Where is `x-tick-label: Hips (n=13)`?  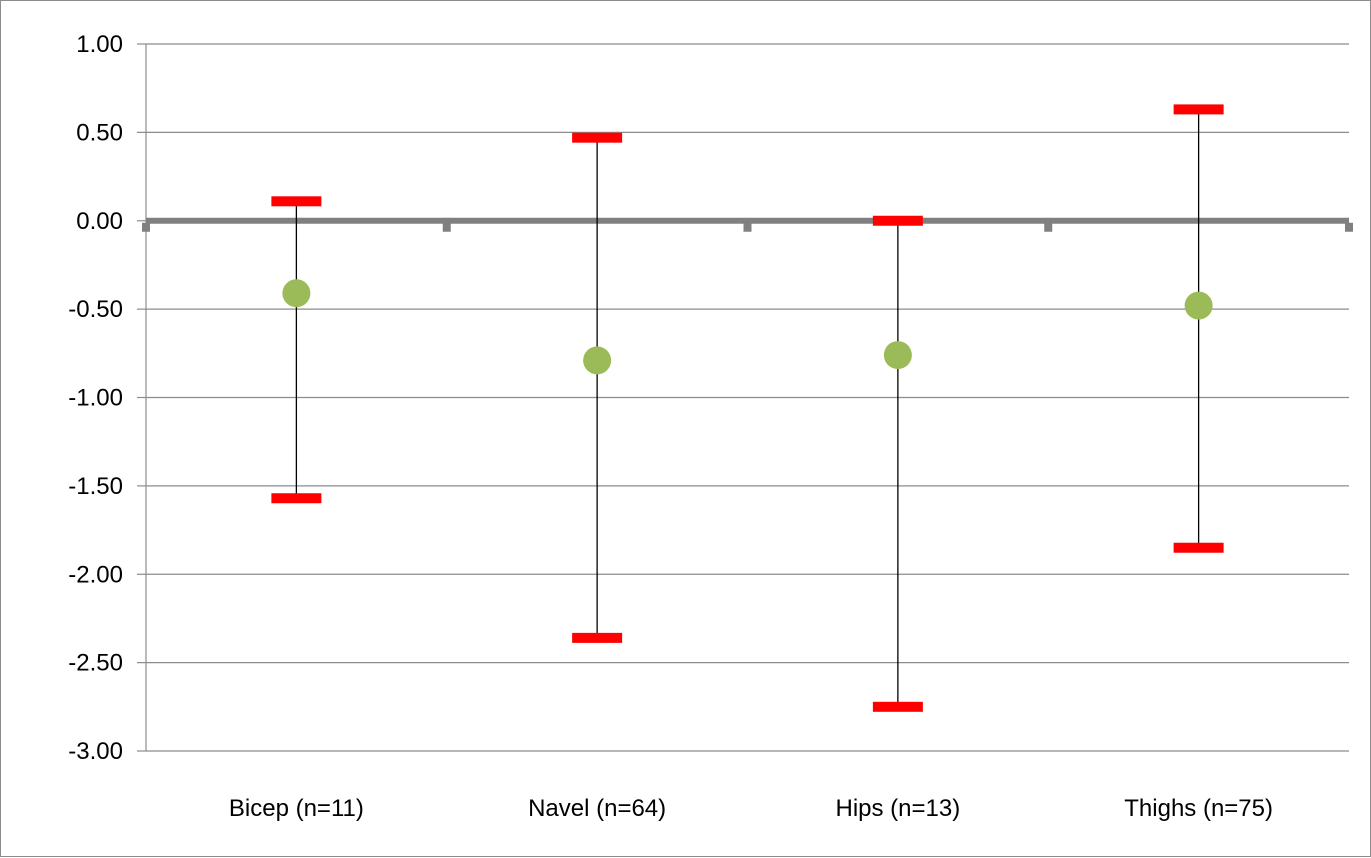
x-tick-label: Hips (n=13) is located at coordinates (898, 808).